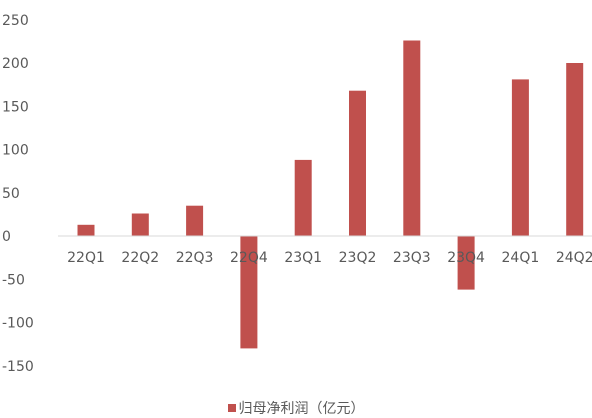 The width and height of the screenshot is (592, 418). I want to click on bar-23q3, so click(412, 138).